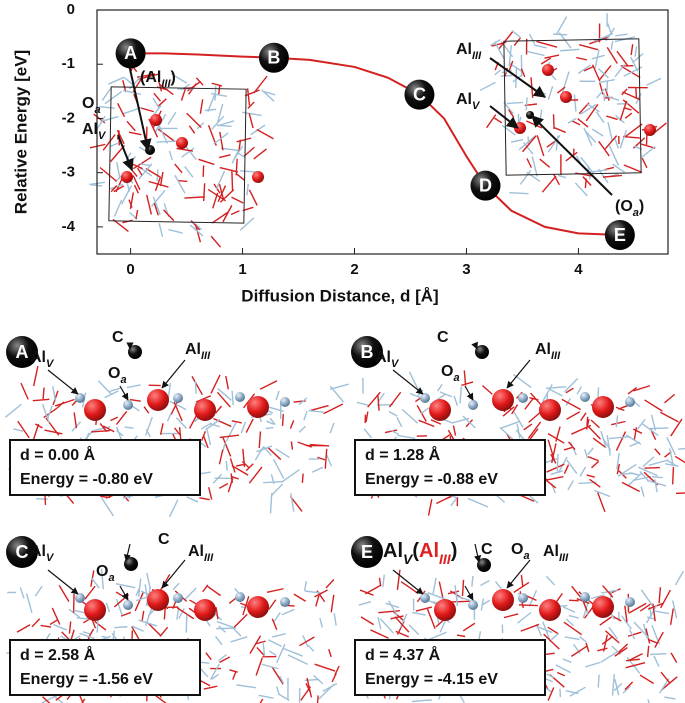  What do you see at coordinates (166, 84) in the screenshot?
I see `subscript: III` at bounding box center [166, 84].